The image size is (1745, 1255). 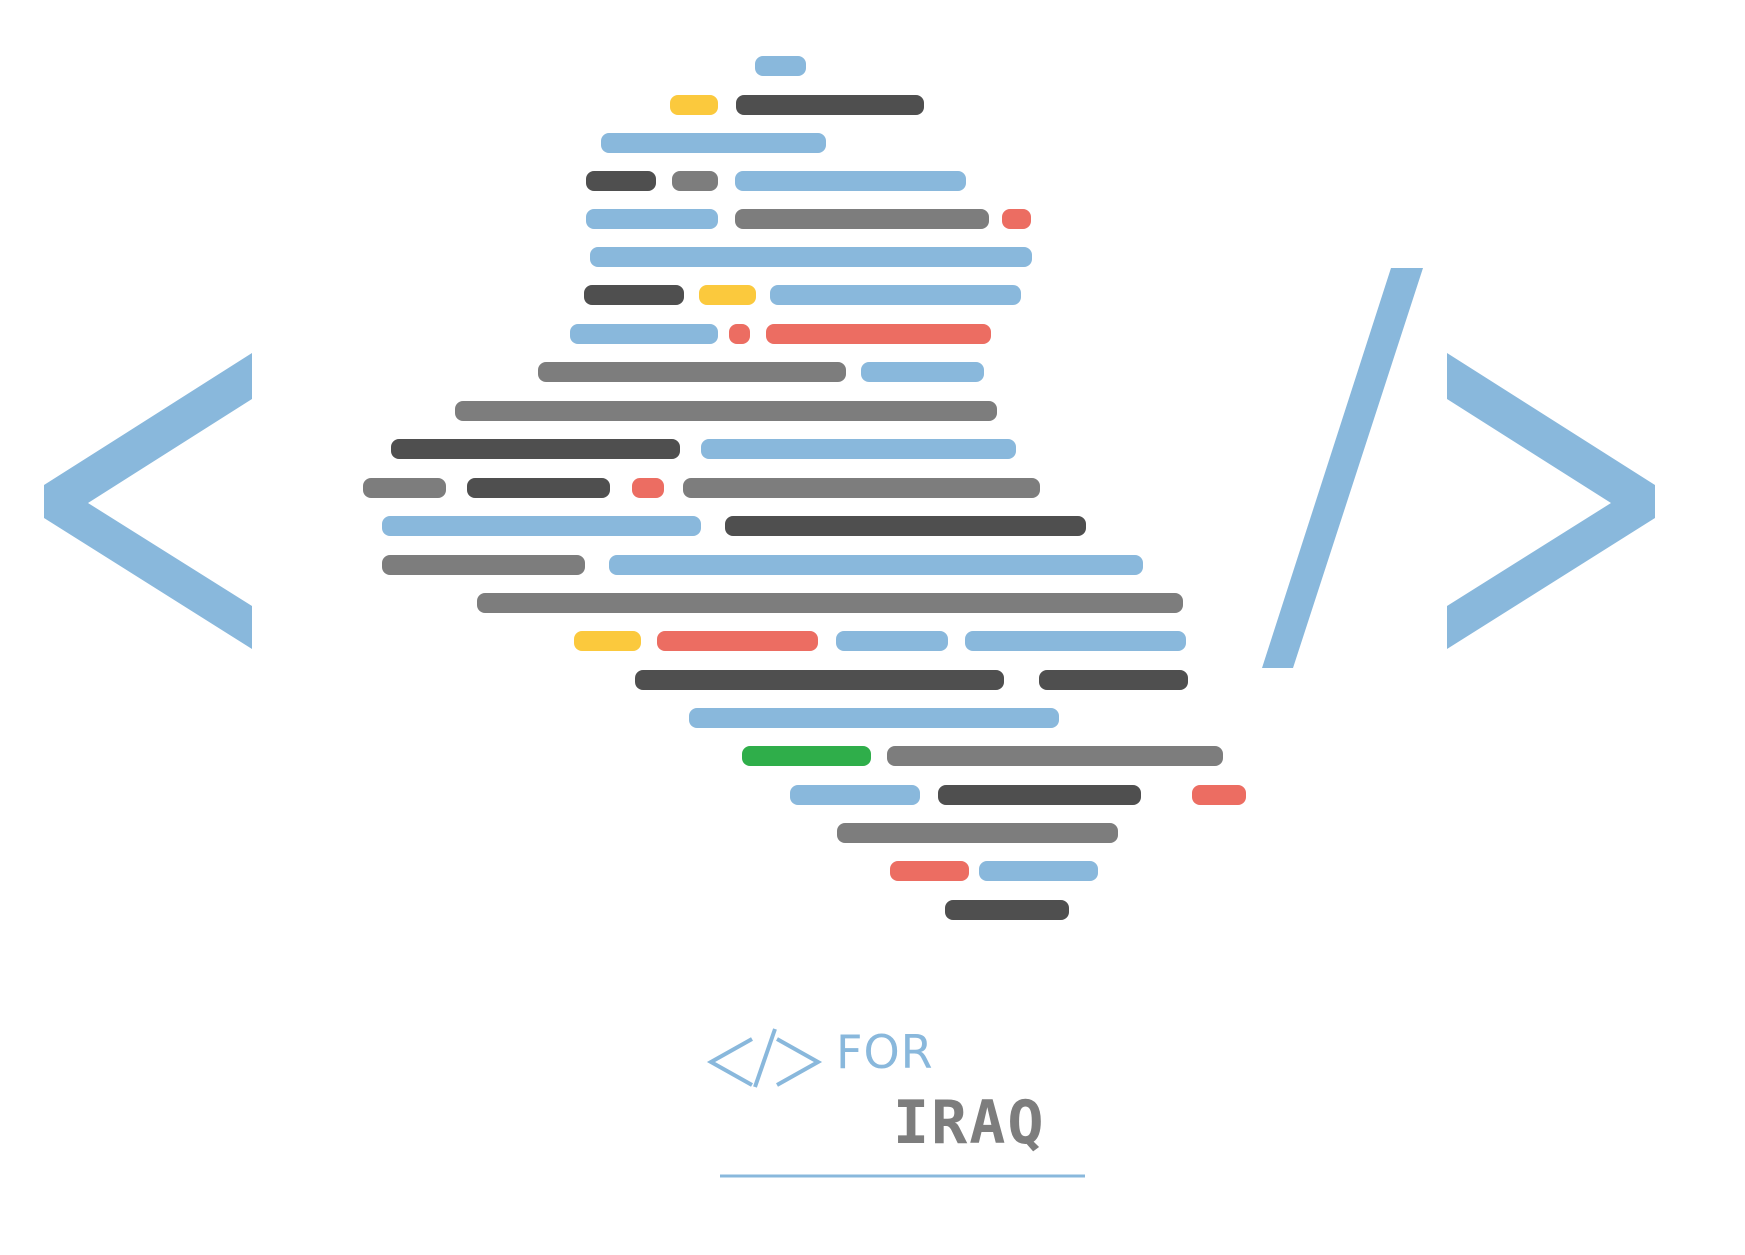 I want to click on right-angle-bracket-icon, so click(x=1551, y=501).